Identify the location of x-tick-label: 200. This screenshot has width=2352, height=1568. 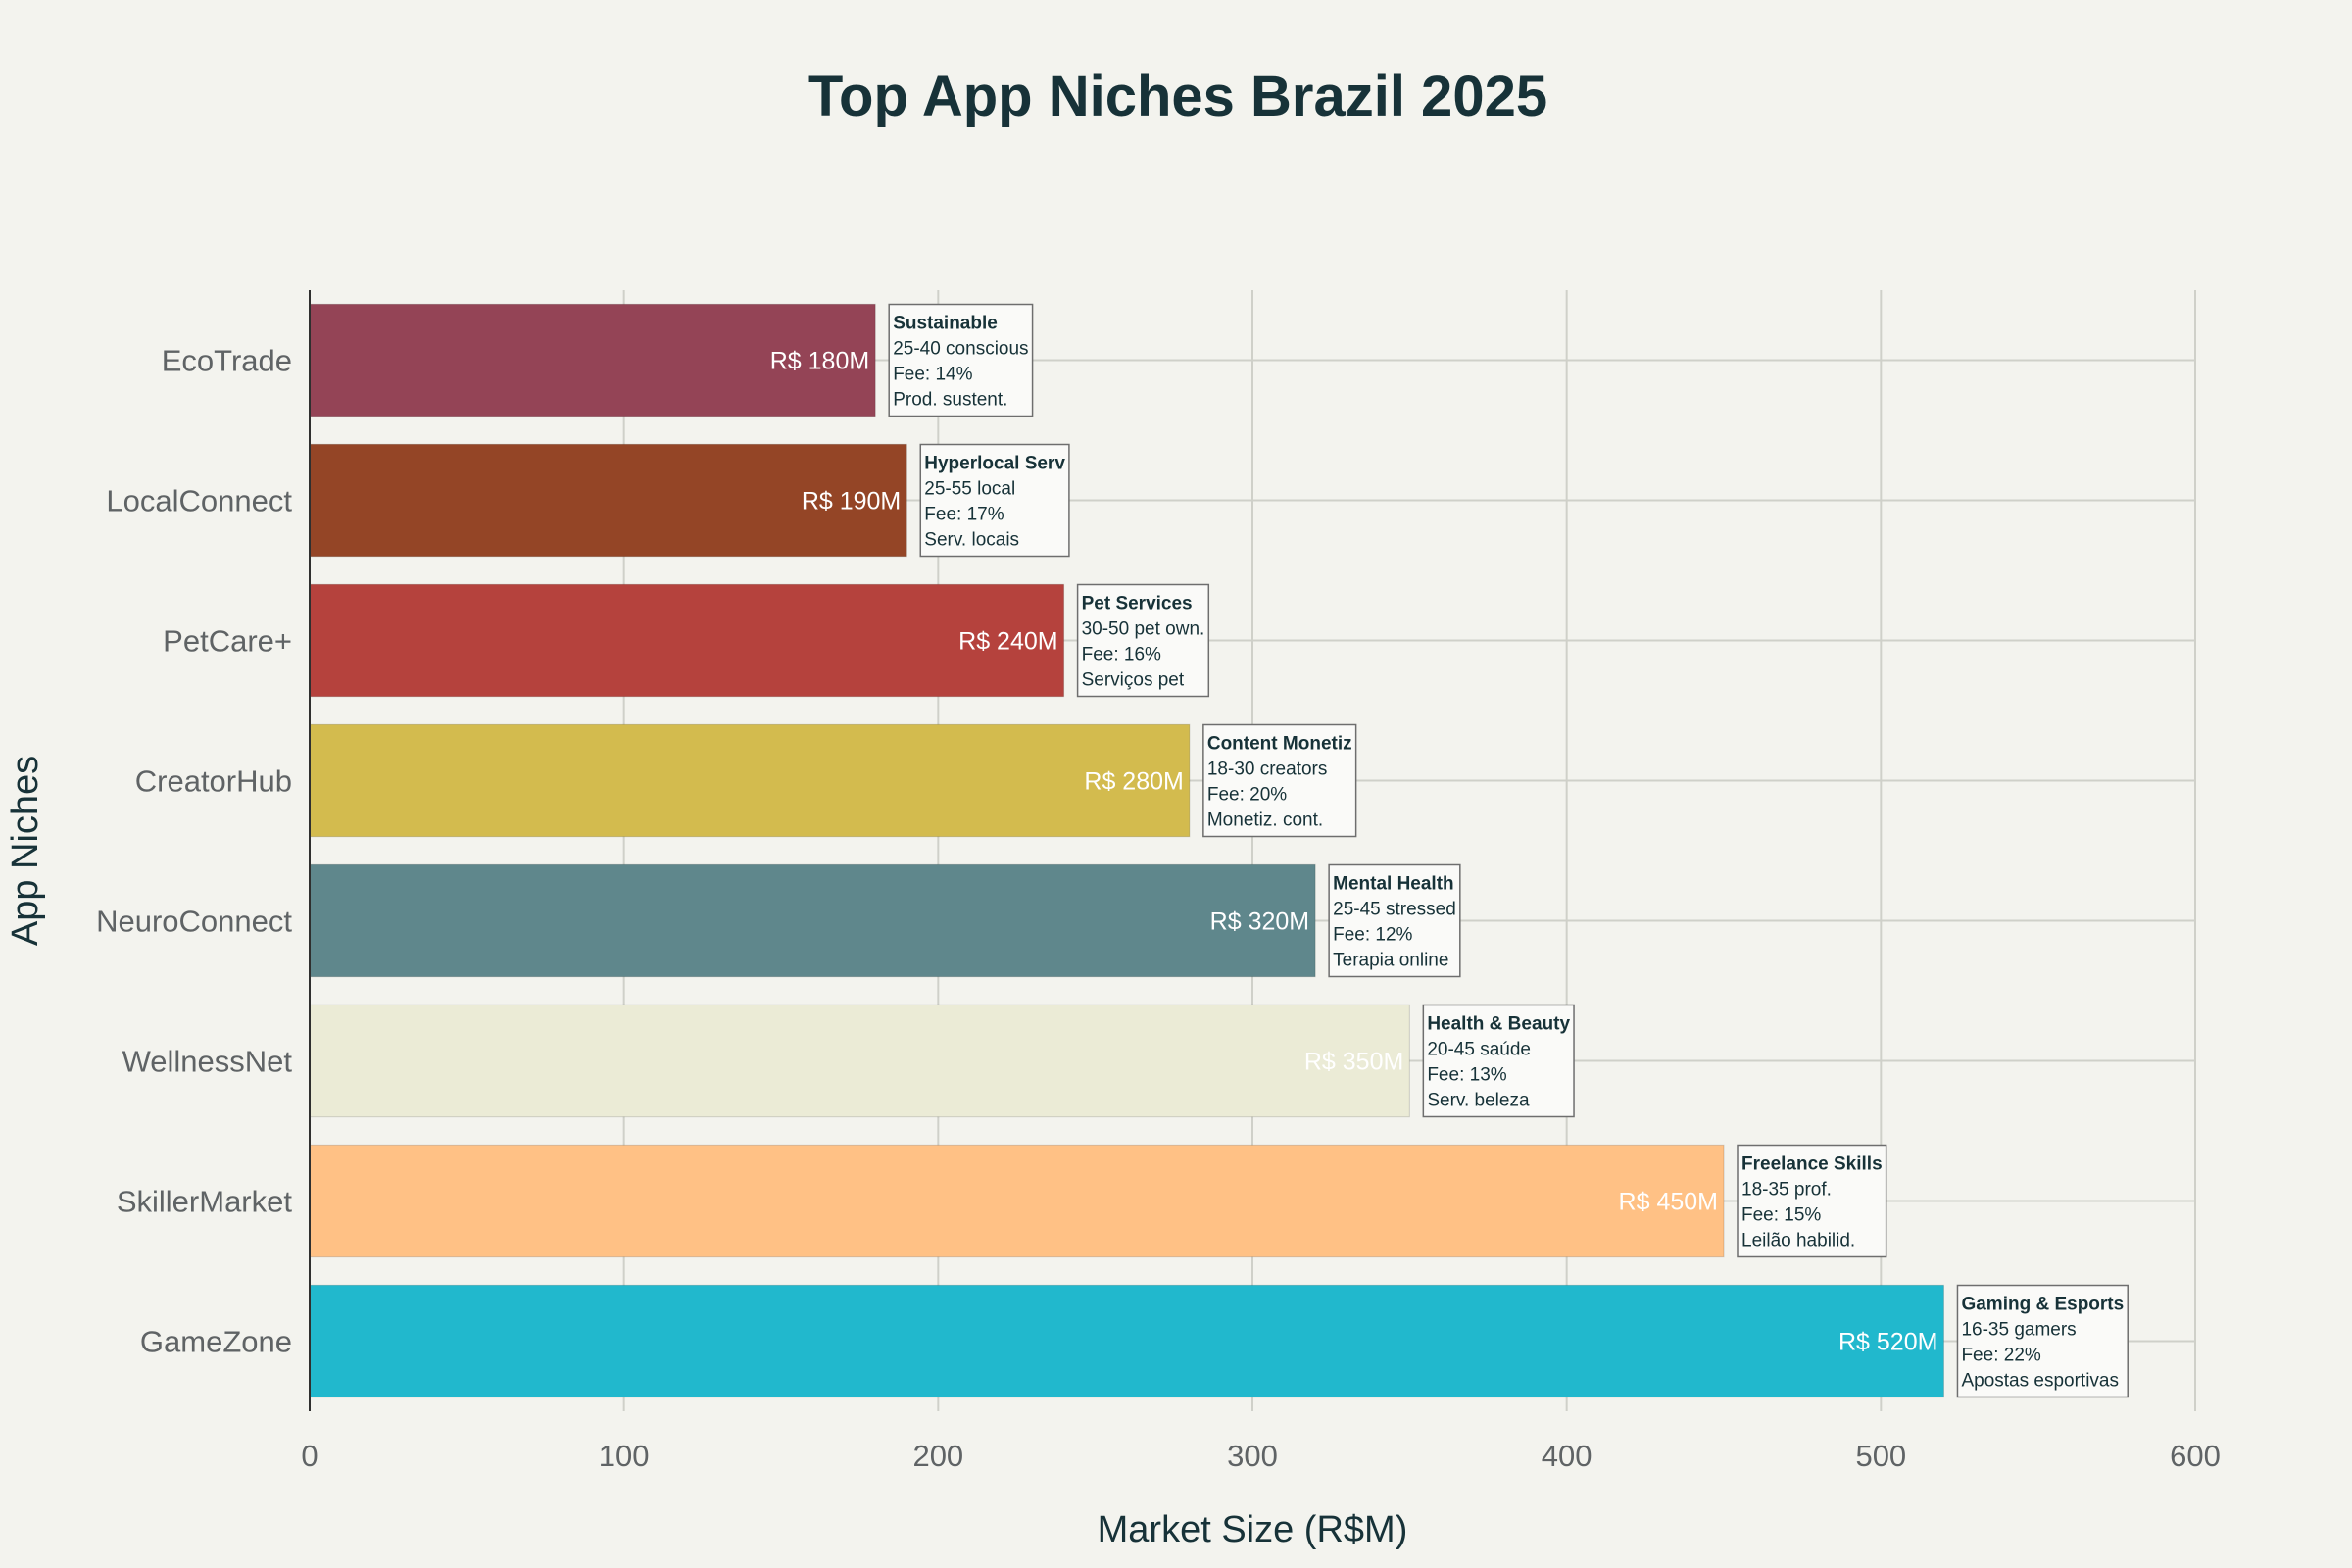
(937, 1456).